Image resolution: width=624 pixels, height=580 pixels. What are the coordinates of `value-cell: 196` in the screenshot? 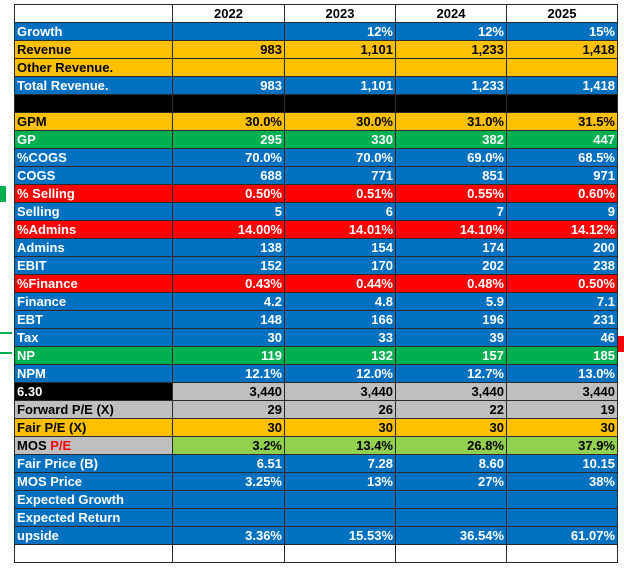 It's located at (451, 319).